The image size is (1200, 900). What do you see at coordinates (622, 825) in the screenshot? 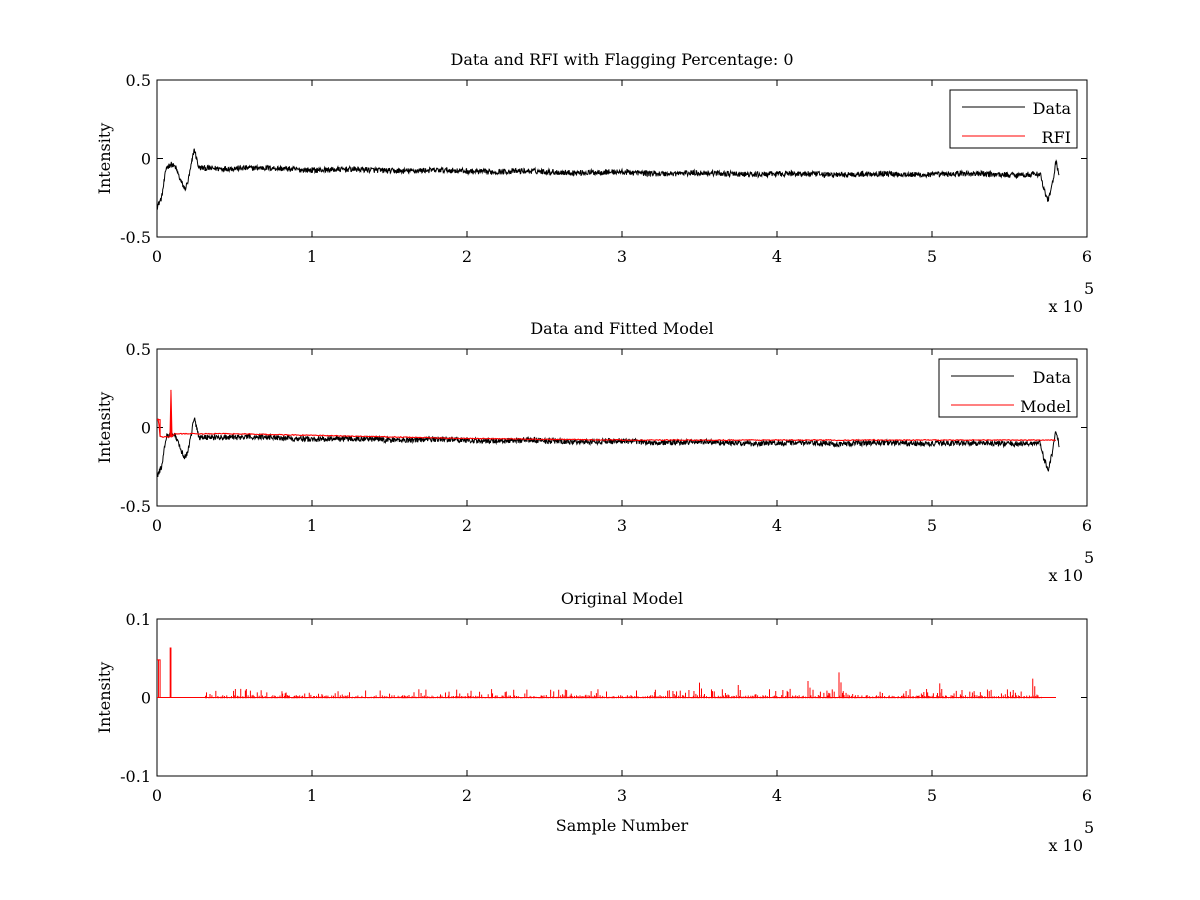
I see `x-axis-label: Sample Number` at bounding box center [622, 825].